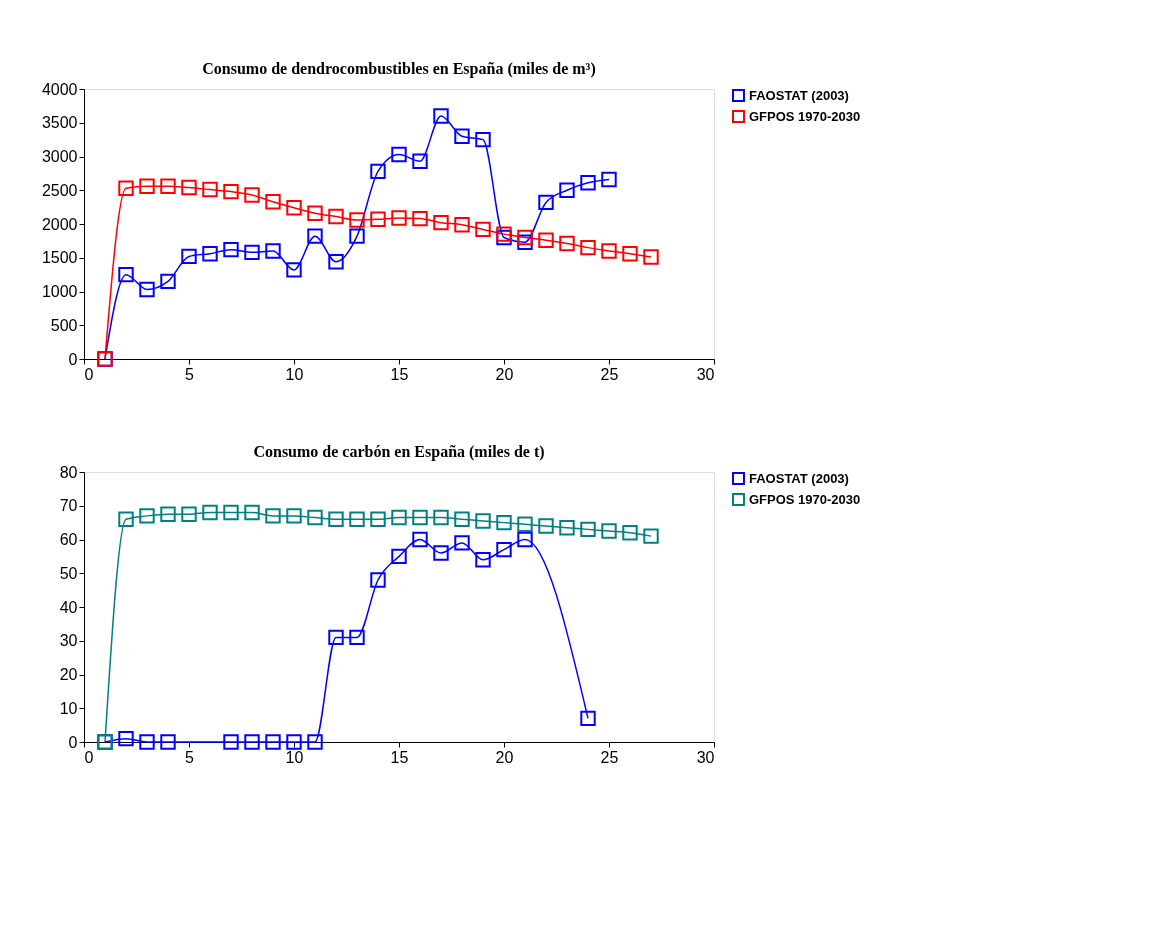  I want to click on y-tick-label: 70, so click(68, 506).